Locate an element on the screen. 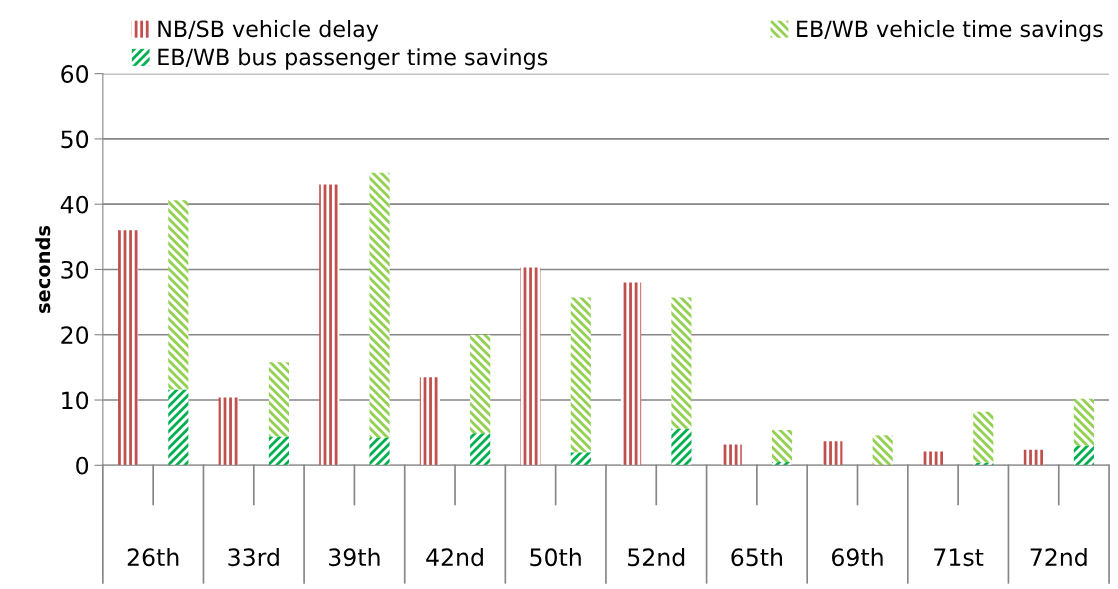 This screenshot has width=1118, height=589. text: 72nd is located at coordinates (1058, 557).